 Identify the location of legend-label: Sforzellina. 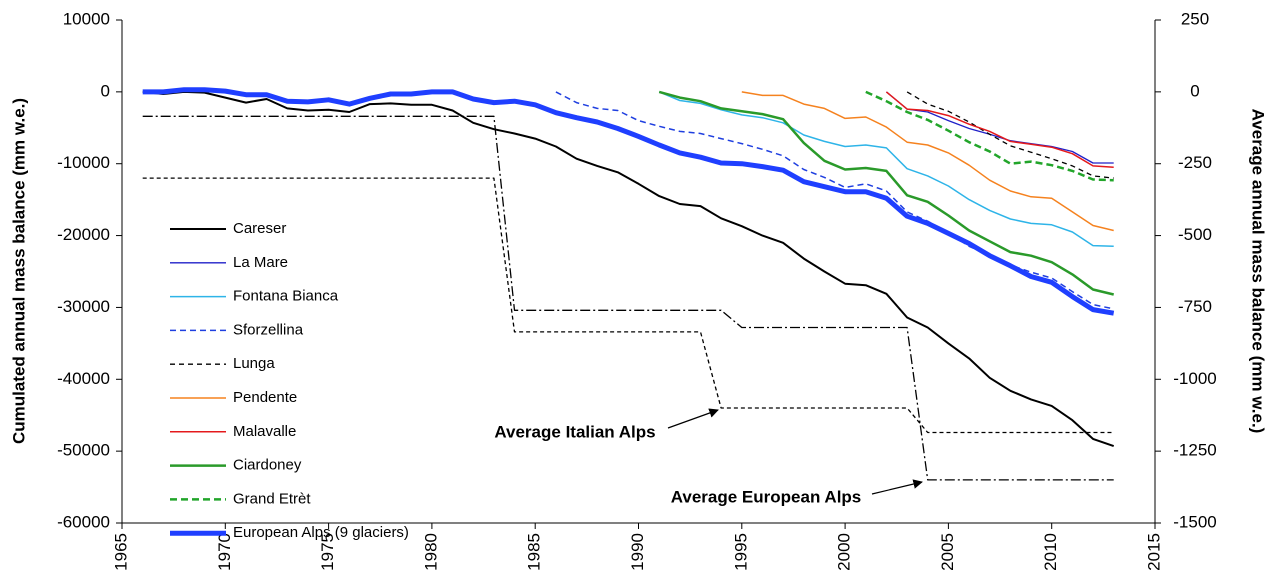
(268, 329).